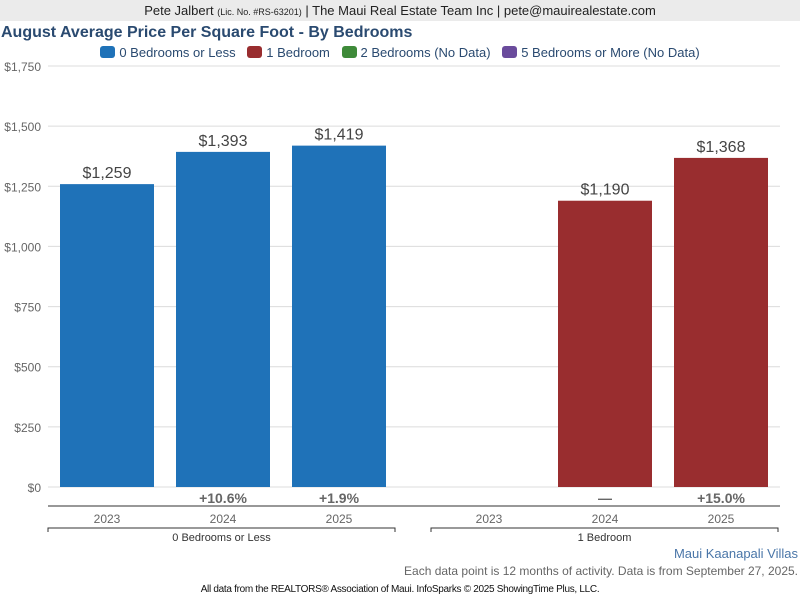  I want to click on data-label: $1,259, so click(107, 173).